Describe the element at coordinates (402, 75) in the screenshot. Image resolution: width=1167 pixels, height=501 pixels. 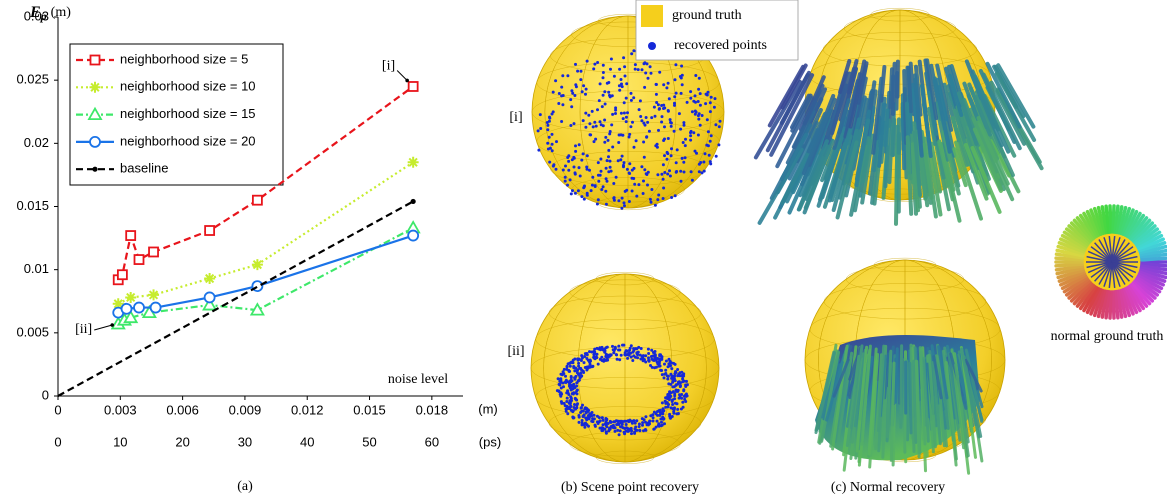
I see `annotation-arrow` at that location.